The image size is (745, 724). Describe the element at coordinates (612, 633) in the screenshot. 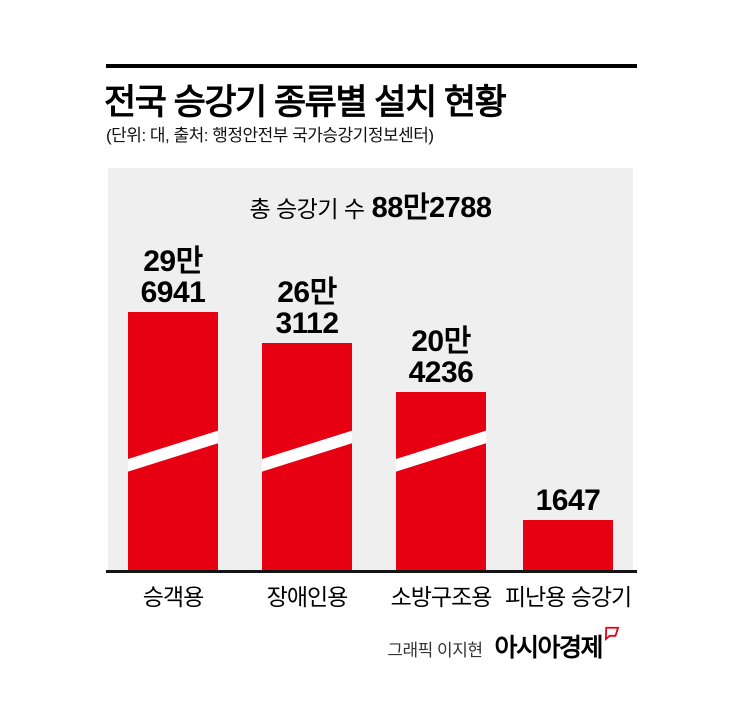

I see `asiae-logo-mark-icon` at that location.